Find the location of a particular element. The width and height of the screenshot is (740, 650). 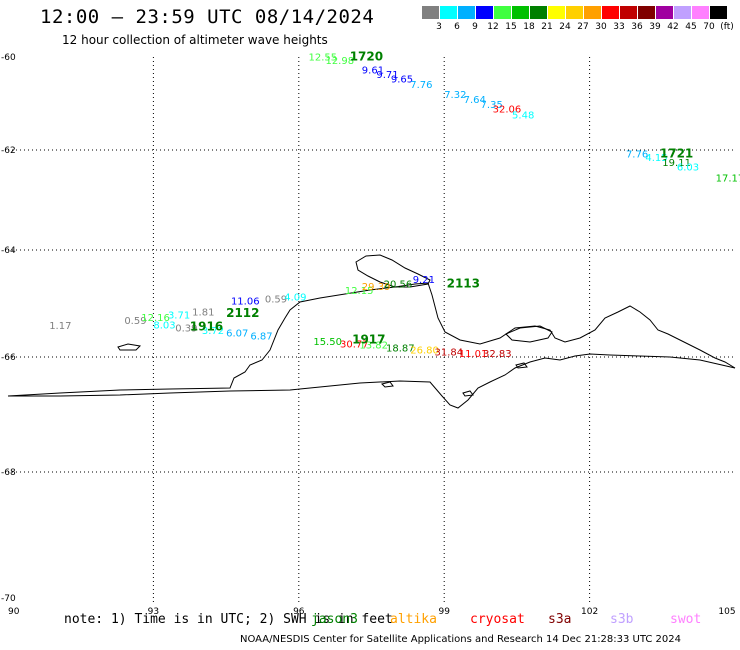

pass-time-label: 1721 is located at coordinates (676, 154).